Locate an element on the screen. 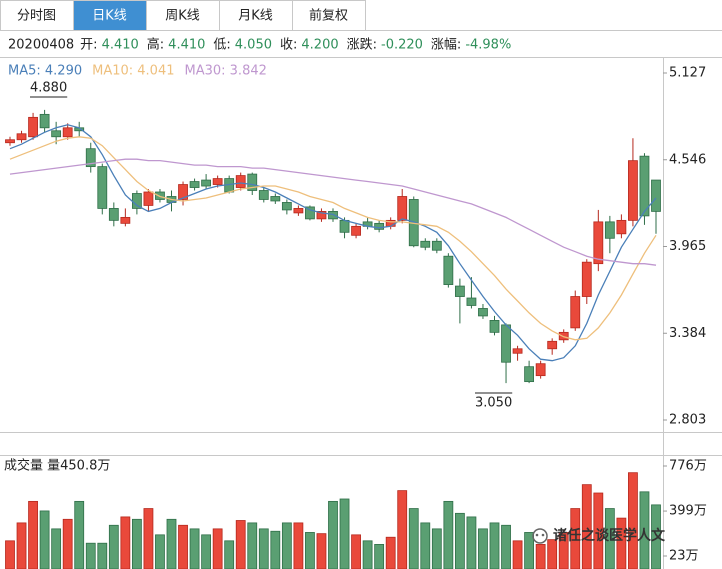 This screenshot has height=569, width=722. annotation: 3.050 is located at coordinates (493, 403).